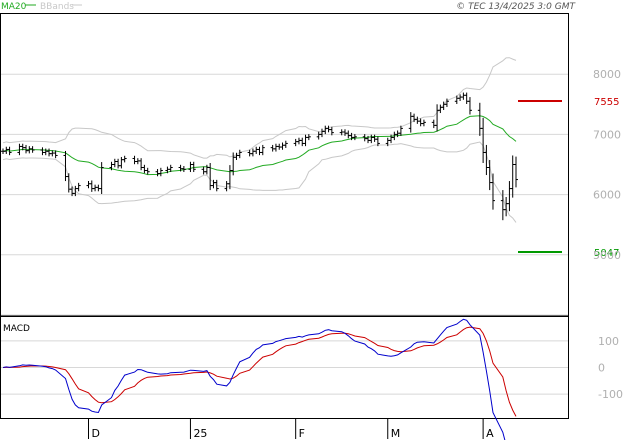 Image resolution: width=627 pixels, height=440 pixels. I want to click on support-level-label: 5047, so click(606, 253).